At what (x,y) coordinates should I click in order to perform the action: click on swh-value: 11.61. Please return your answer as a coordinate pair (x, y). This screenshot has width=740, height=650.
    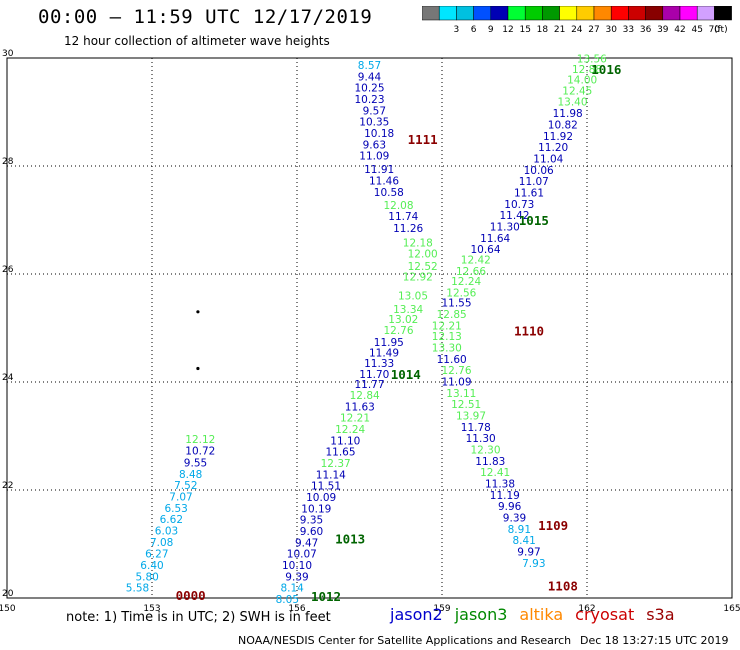
    Looking at the image, I should click on (529, 193).